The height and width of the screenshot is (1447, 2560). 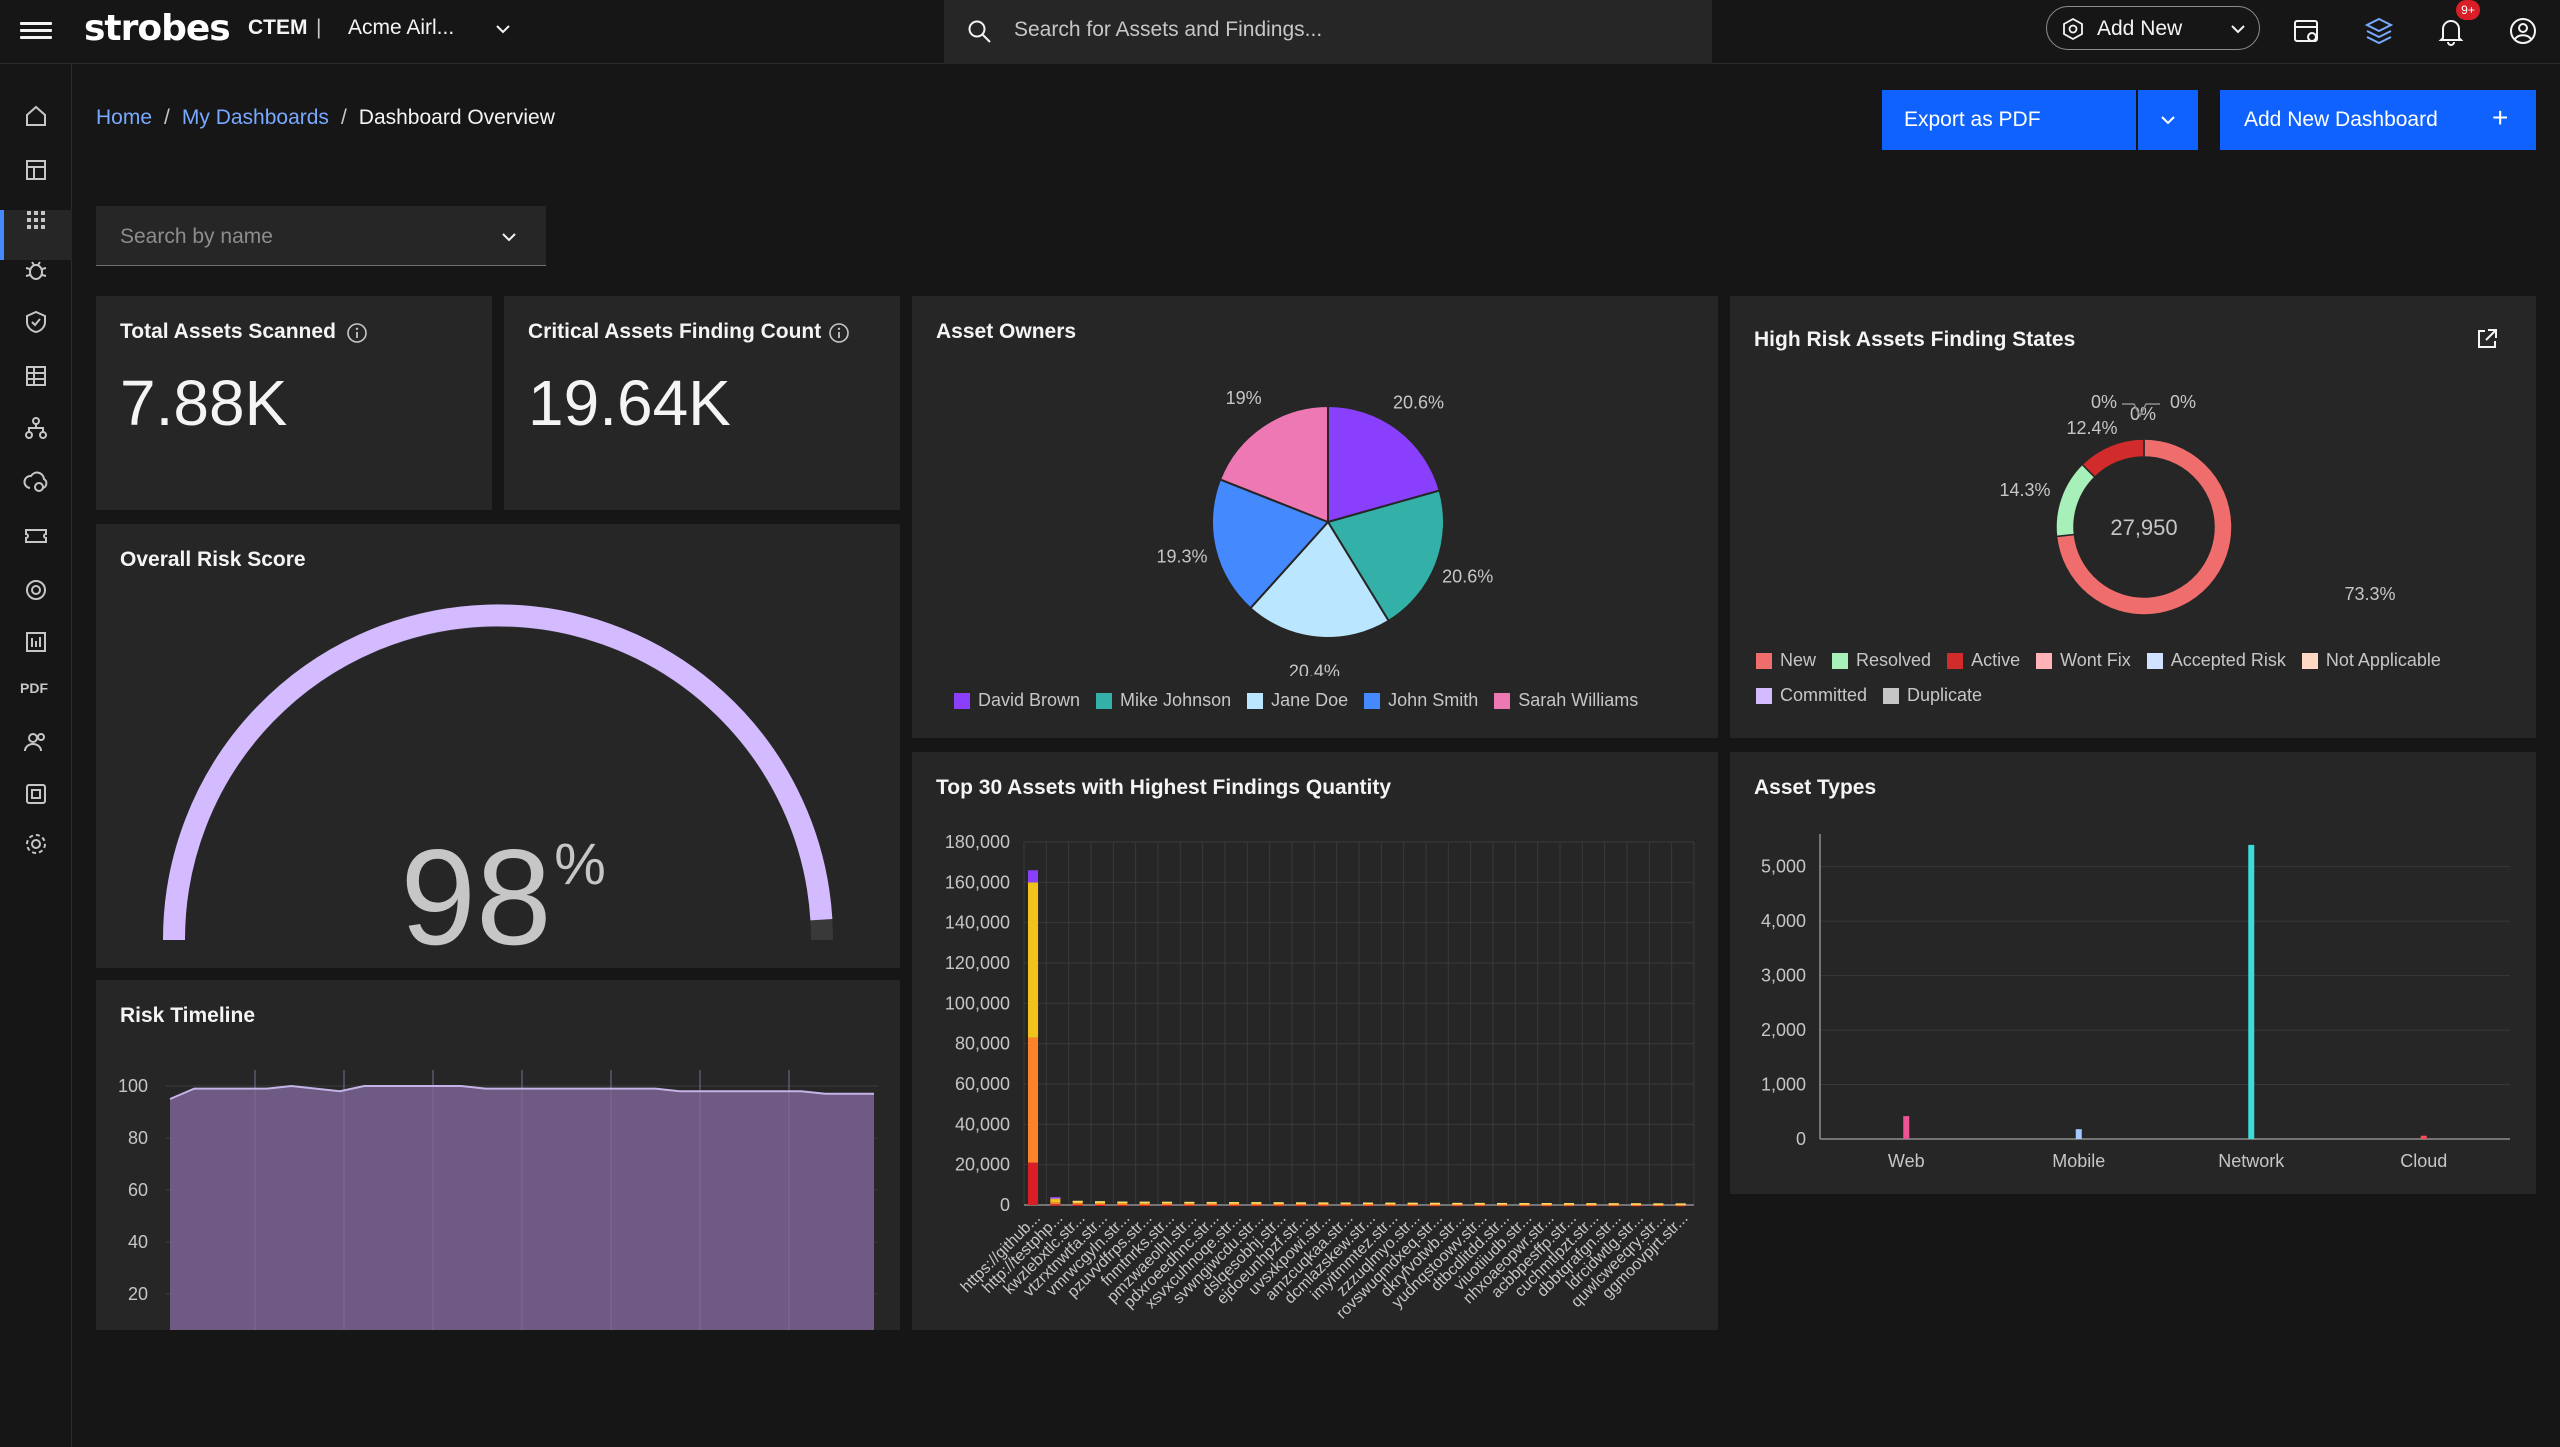 What do you see at coordinates (36, 742) in the screenshot?
I see `users-icon` at bounding box center [36, 742].